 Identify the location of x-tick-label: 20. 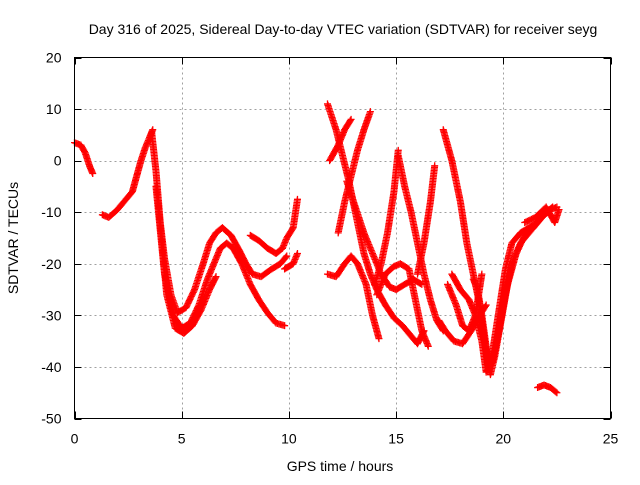
(504, 439).